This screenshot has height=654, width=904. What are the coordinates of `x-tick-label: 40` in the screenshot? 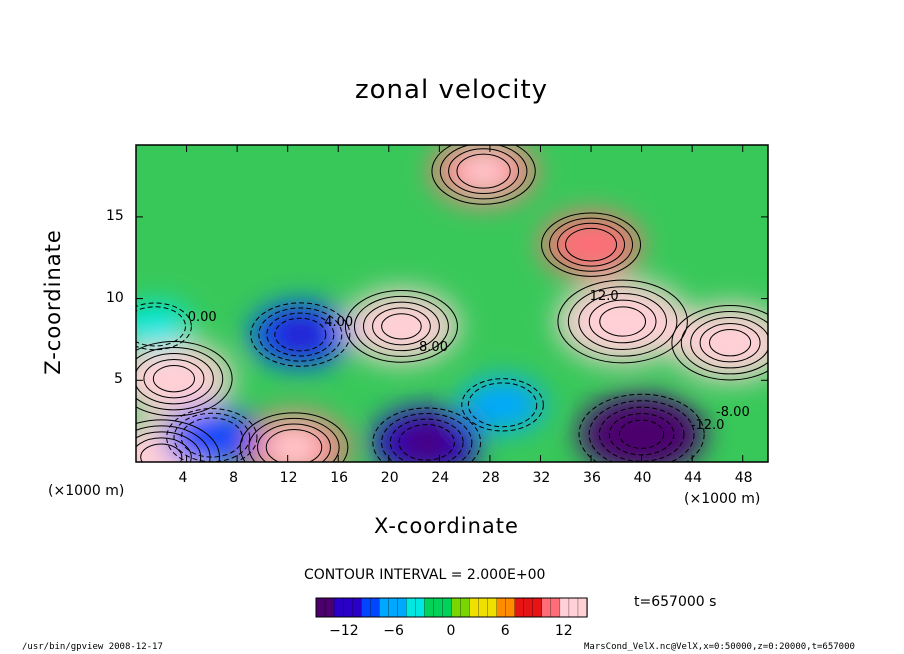 It's located at (642, 478).